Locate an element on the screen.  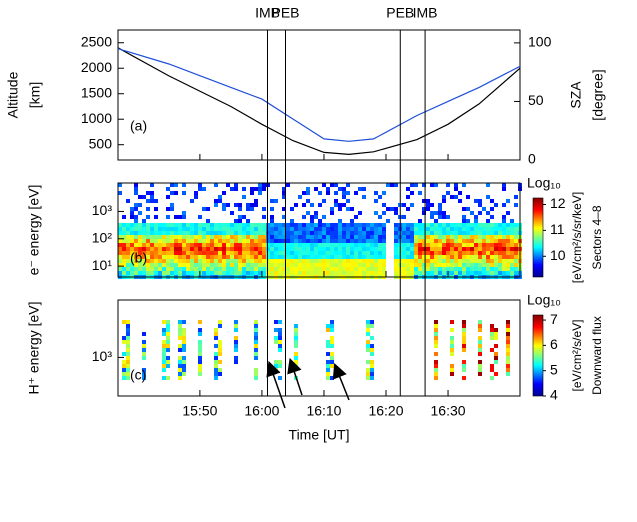
x-tick-label: 16:30 is located at coordinates (448, 411).